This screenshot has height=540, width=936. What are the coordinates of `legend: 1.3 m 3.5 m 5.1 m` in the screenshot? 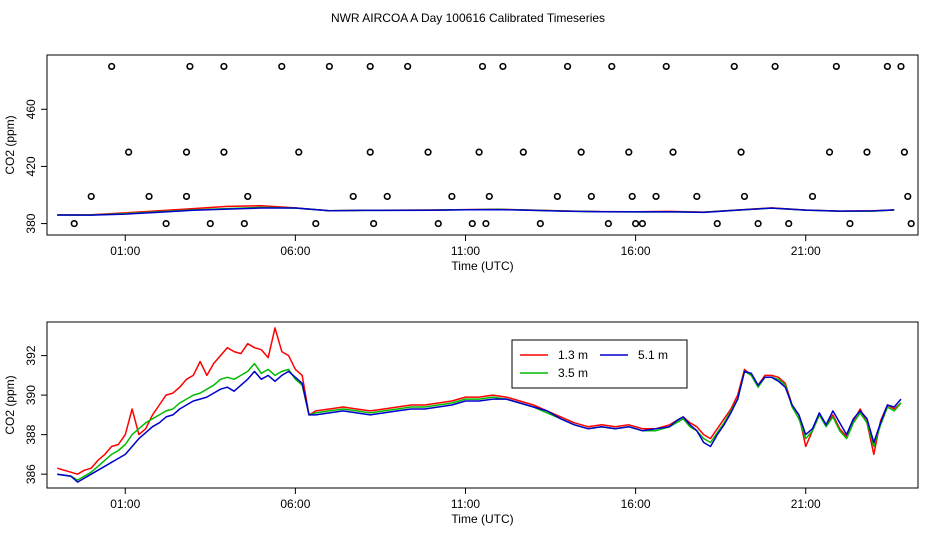 It's located at (599, 364).